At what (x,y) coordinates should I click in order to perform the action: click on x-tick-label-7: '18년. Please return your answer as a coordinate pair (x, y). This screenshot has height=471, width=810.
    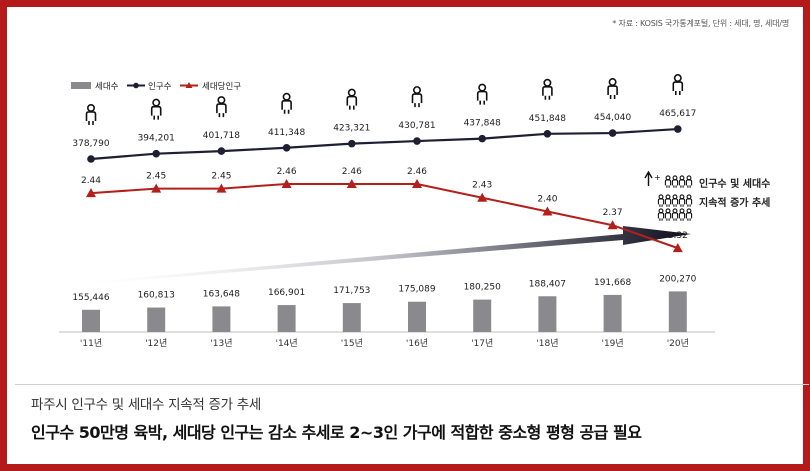
    Looking at the image, I should click on (547, 343).